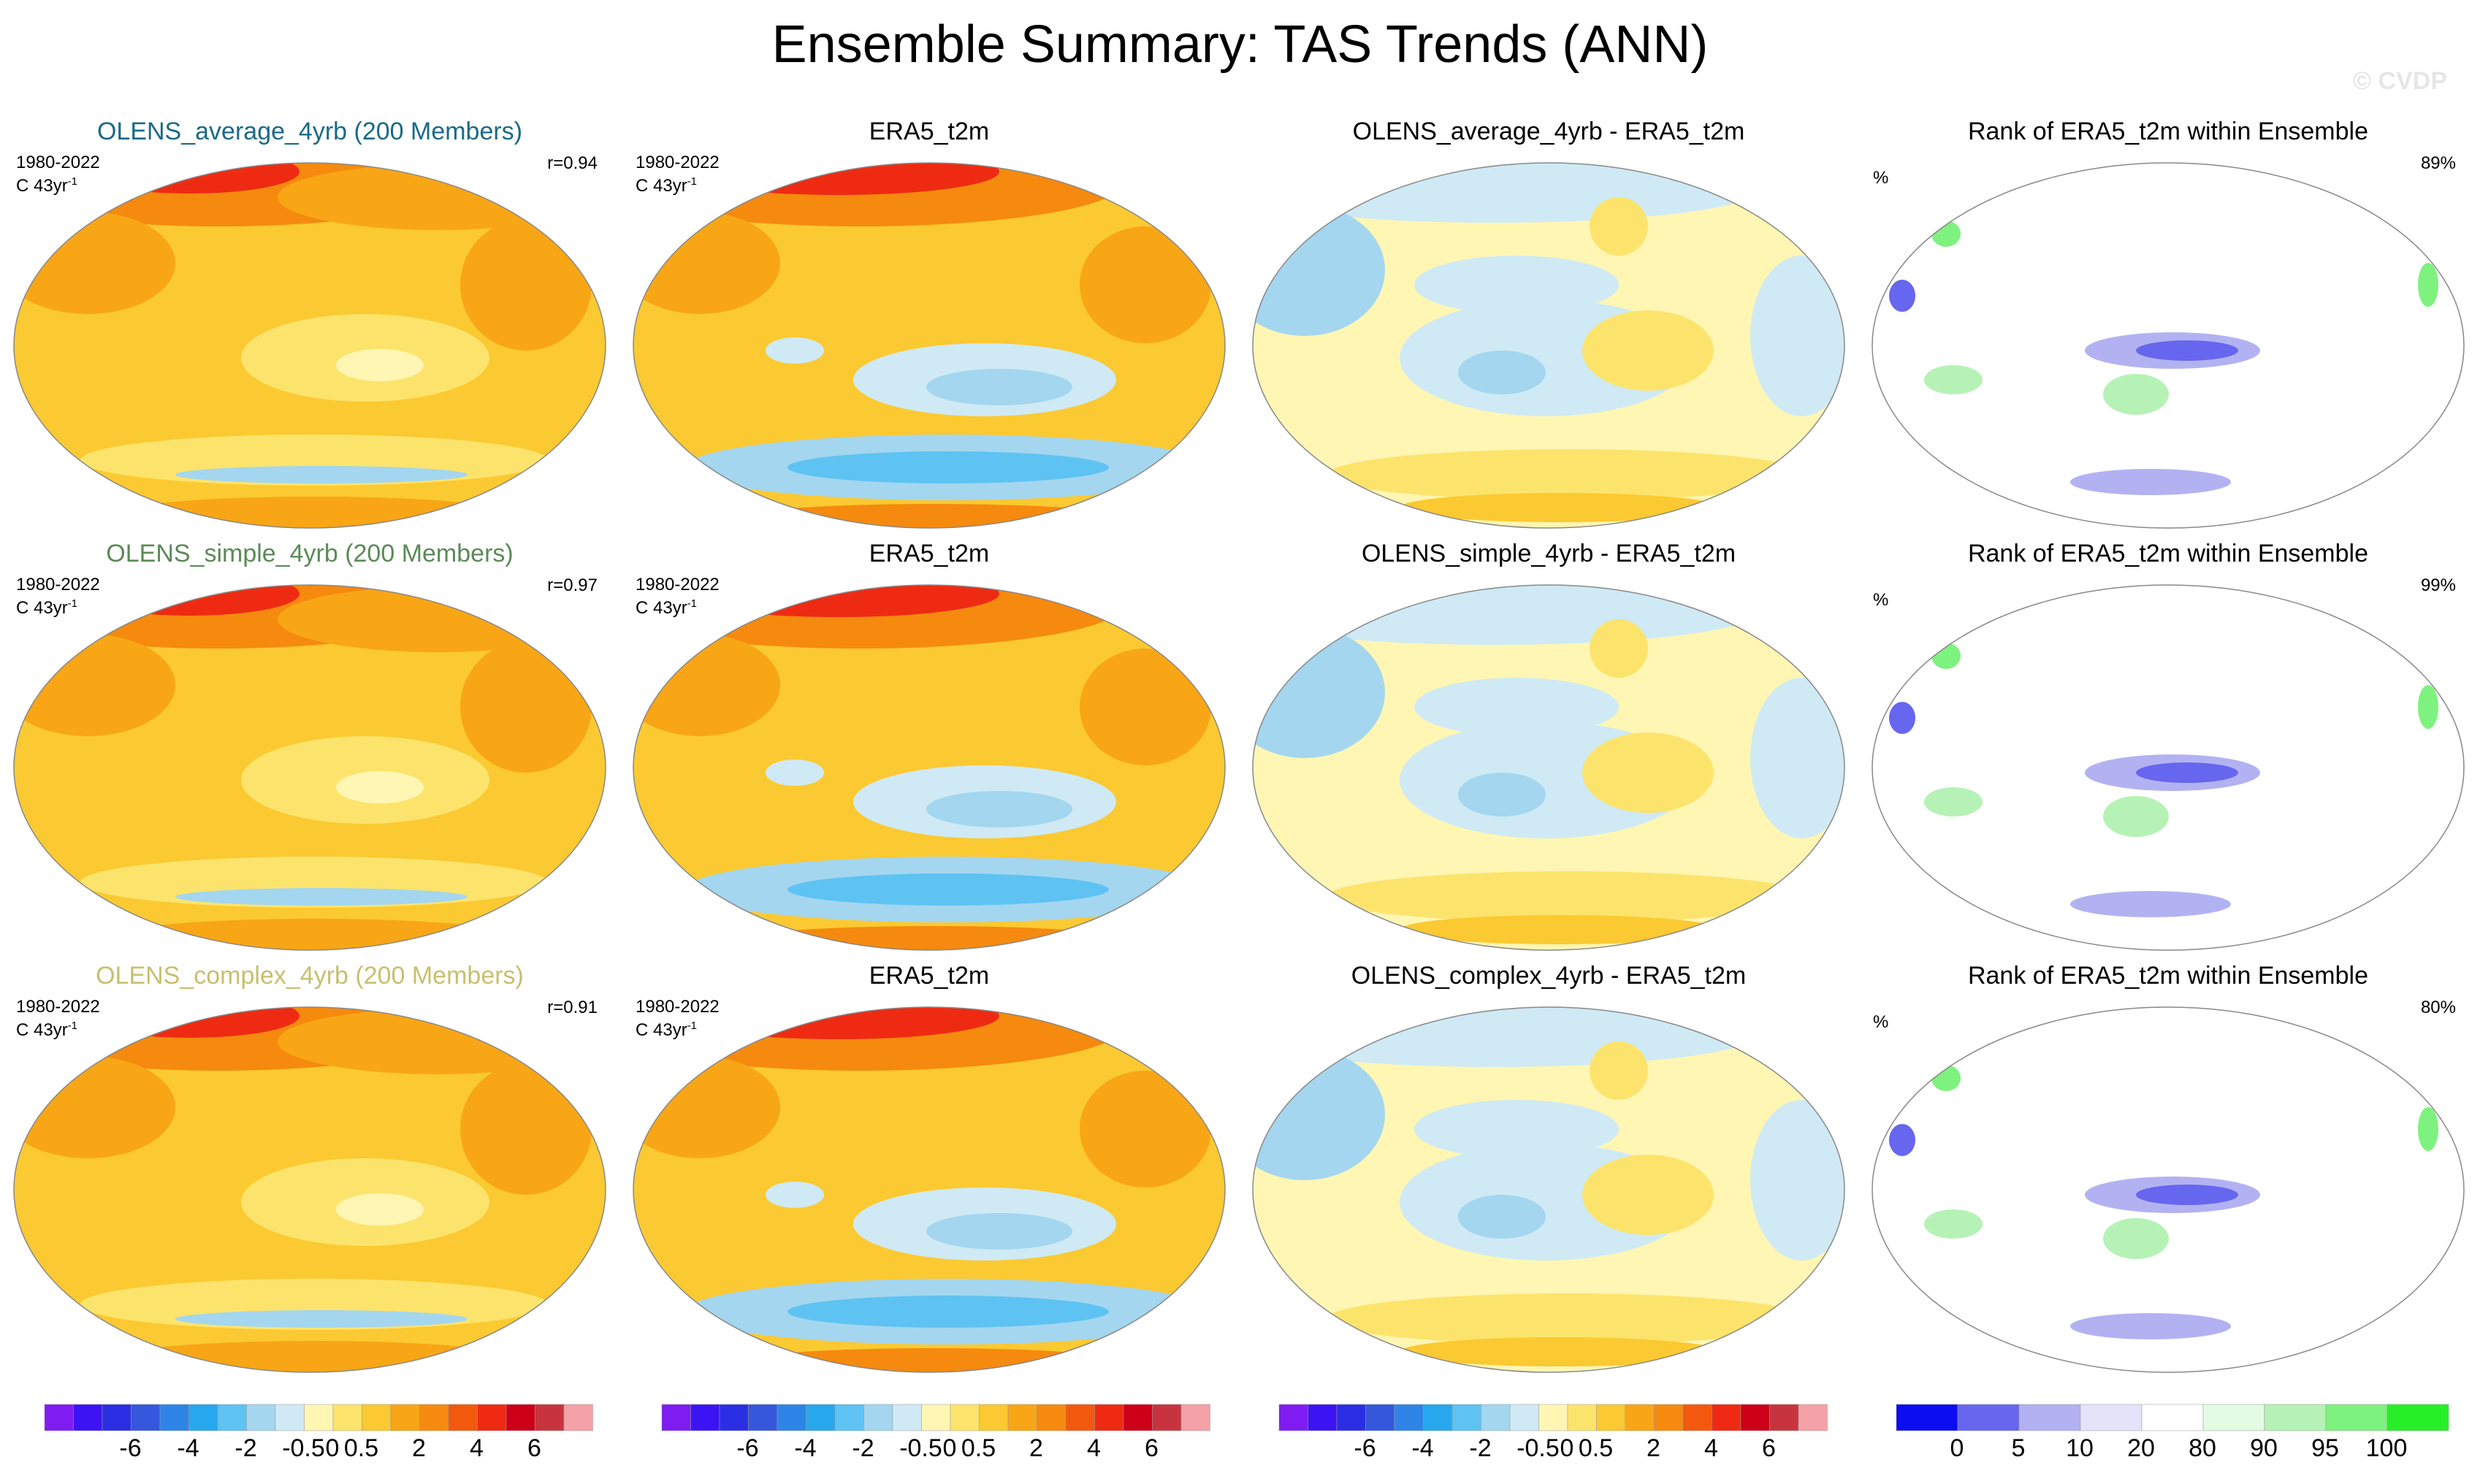 Image resolution: width=2480 pixels, height=1484 pixels. What do you see at coordinates (2080, 1448) in the screenshot?
I see `colorbar-tick-label: 10` at bounding box center [2080, 1448].